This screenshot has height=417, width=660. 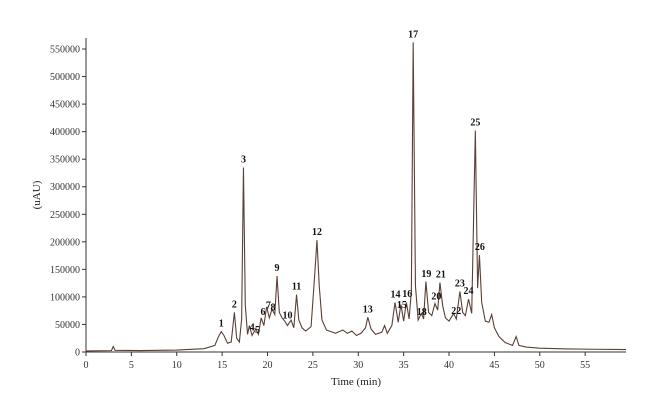 What do you see at coordinates (368, 309) in the screenshot?
I see `peak-label: 13` at bounding box center [368, 309].